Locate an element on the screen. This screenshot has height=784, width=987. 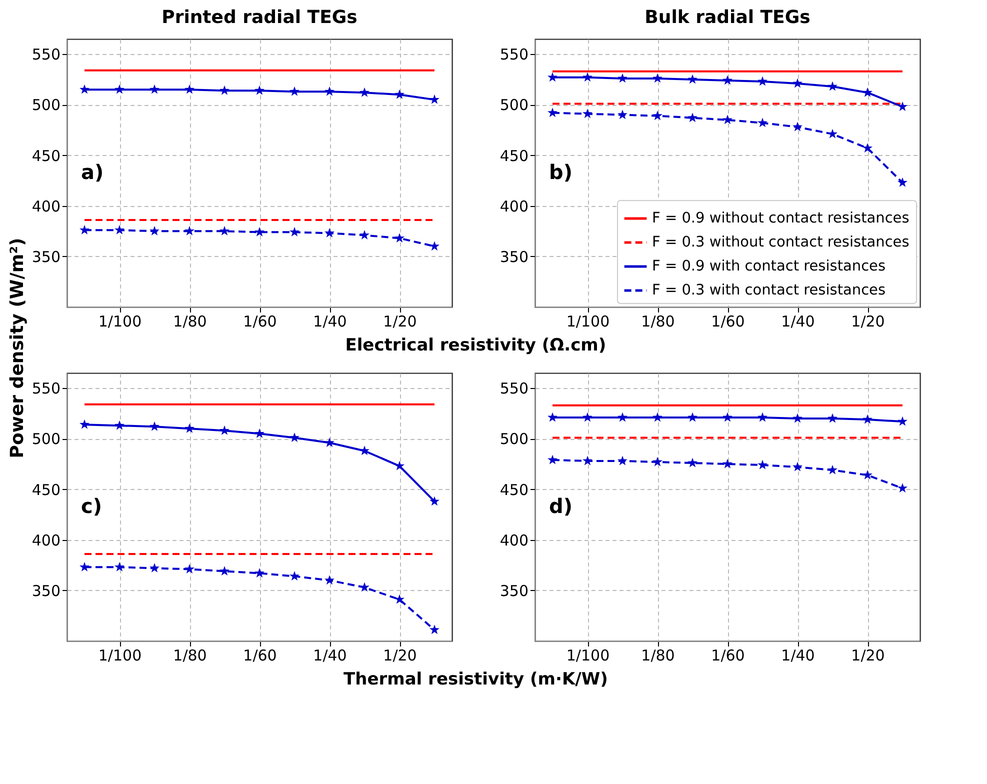
annotation: d) is located at coordinates (560, 506).